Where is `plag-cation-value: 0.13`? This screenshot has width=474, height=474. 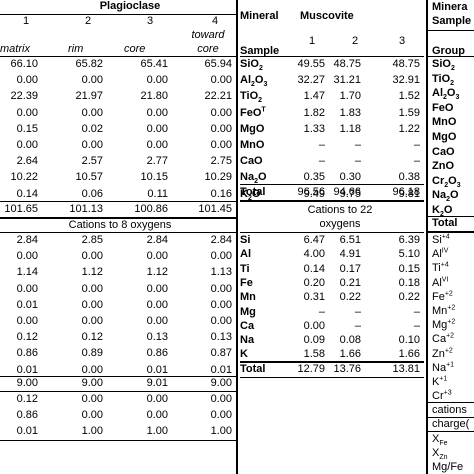 plag-cation-value: 0.13 is located at coordinates (157, 337).